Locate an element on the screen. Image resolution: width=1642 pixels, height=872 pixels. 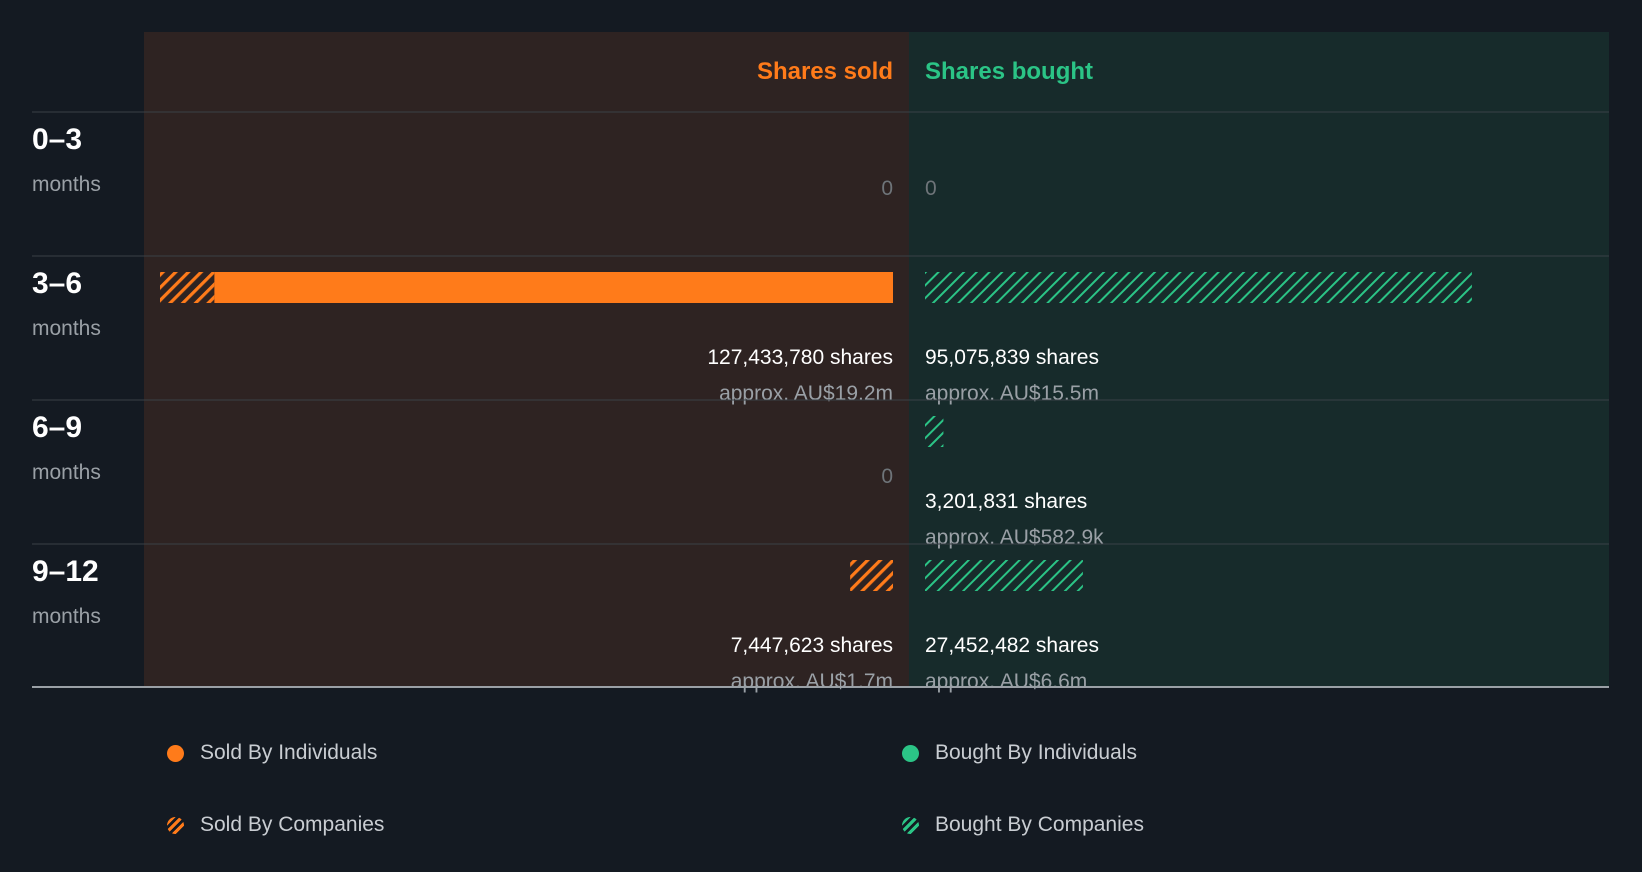
period-range: 0–3 is located at coordinates (57, 139).